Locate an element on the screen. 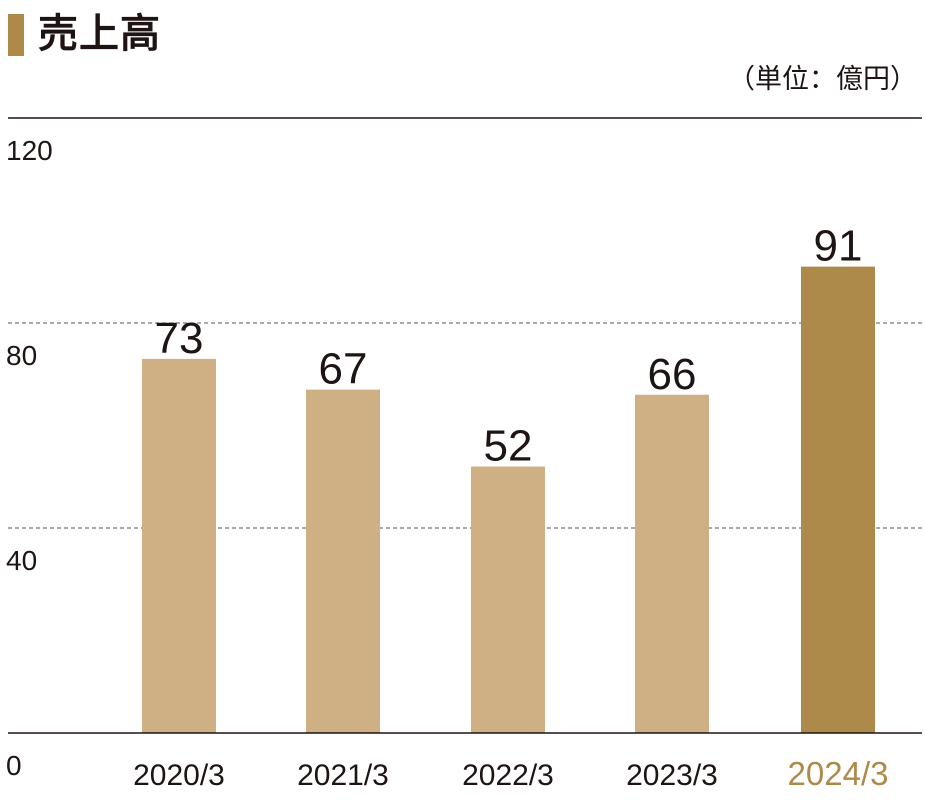 This screenshot has width=925, height=800. y-tick-label: 120 is located at coordinates (29, 150).